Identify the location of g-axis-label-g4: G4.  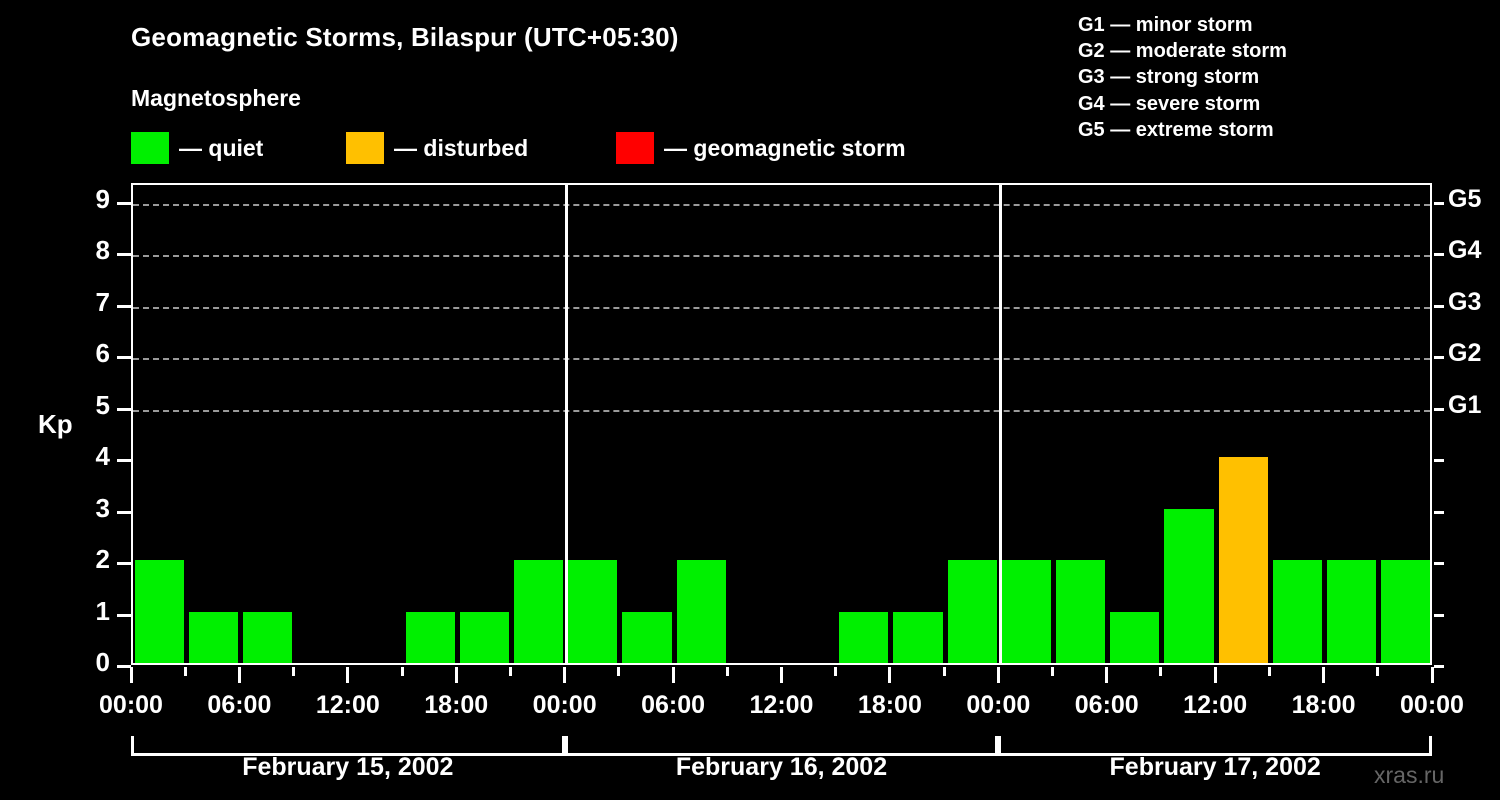
(1465, 250).